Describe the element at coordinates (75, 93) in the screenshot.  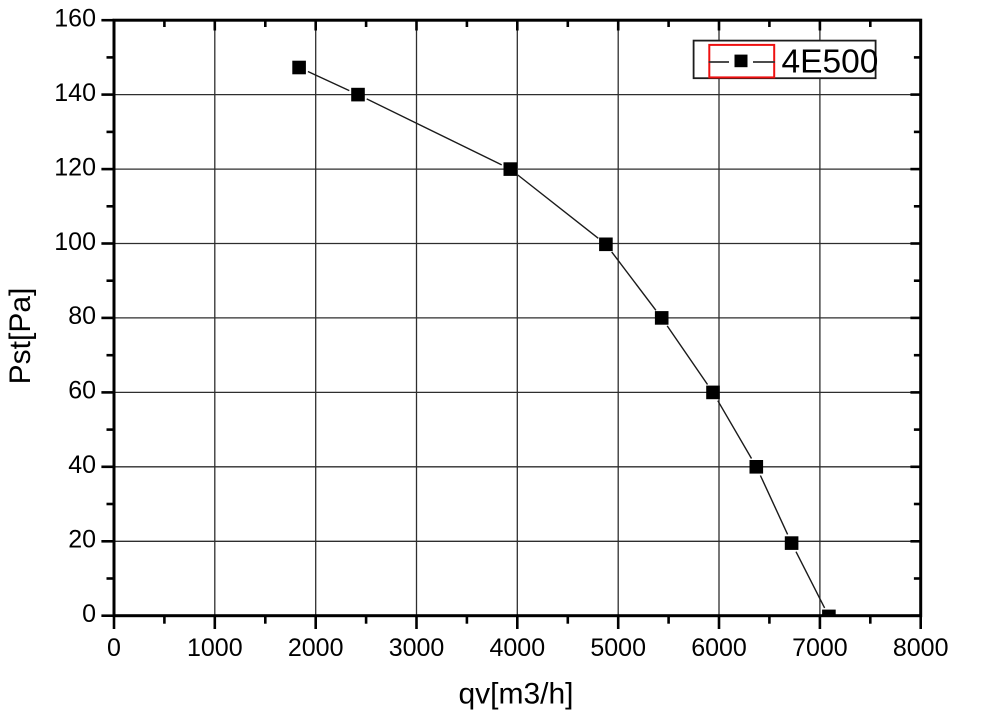
I see `svg-text: 140` at that location.